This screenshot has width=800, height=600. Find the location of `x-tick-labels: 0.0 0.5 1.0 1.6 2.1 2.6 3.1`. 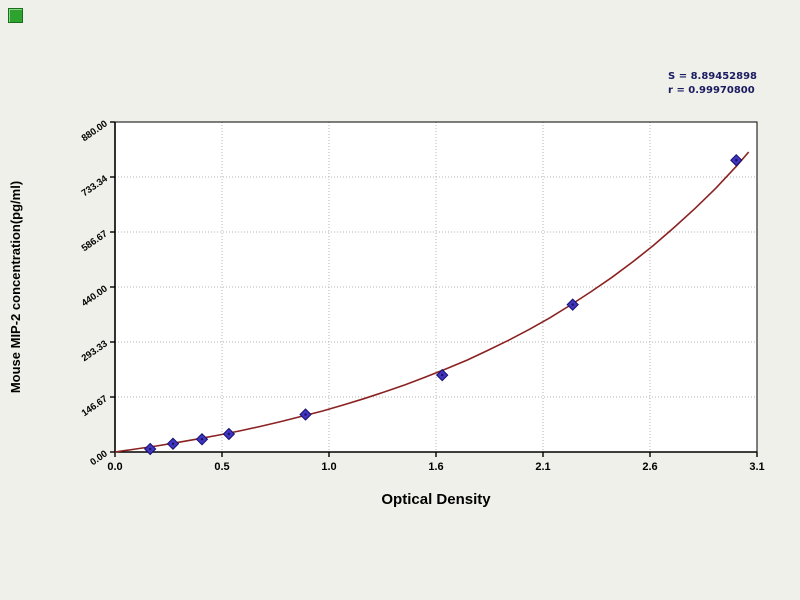

x-tick-labels: 0.0 0.5 1.0 1.6 2.1 2.6 3.1 is located at coordinates (435, 467).